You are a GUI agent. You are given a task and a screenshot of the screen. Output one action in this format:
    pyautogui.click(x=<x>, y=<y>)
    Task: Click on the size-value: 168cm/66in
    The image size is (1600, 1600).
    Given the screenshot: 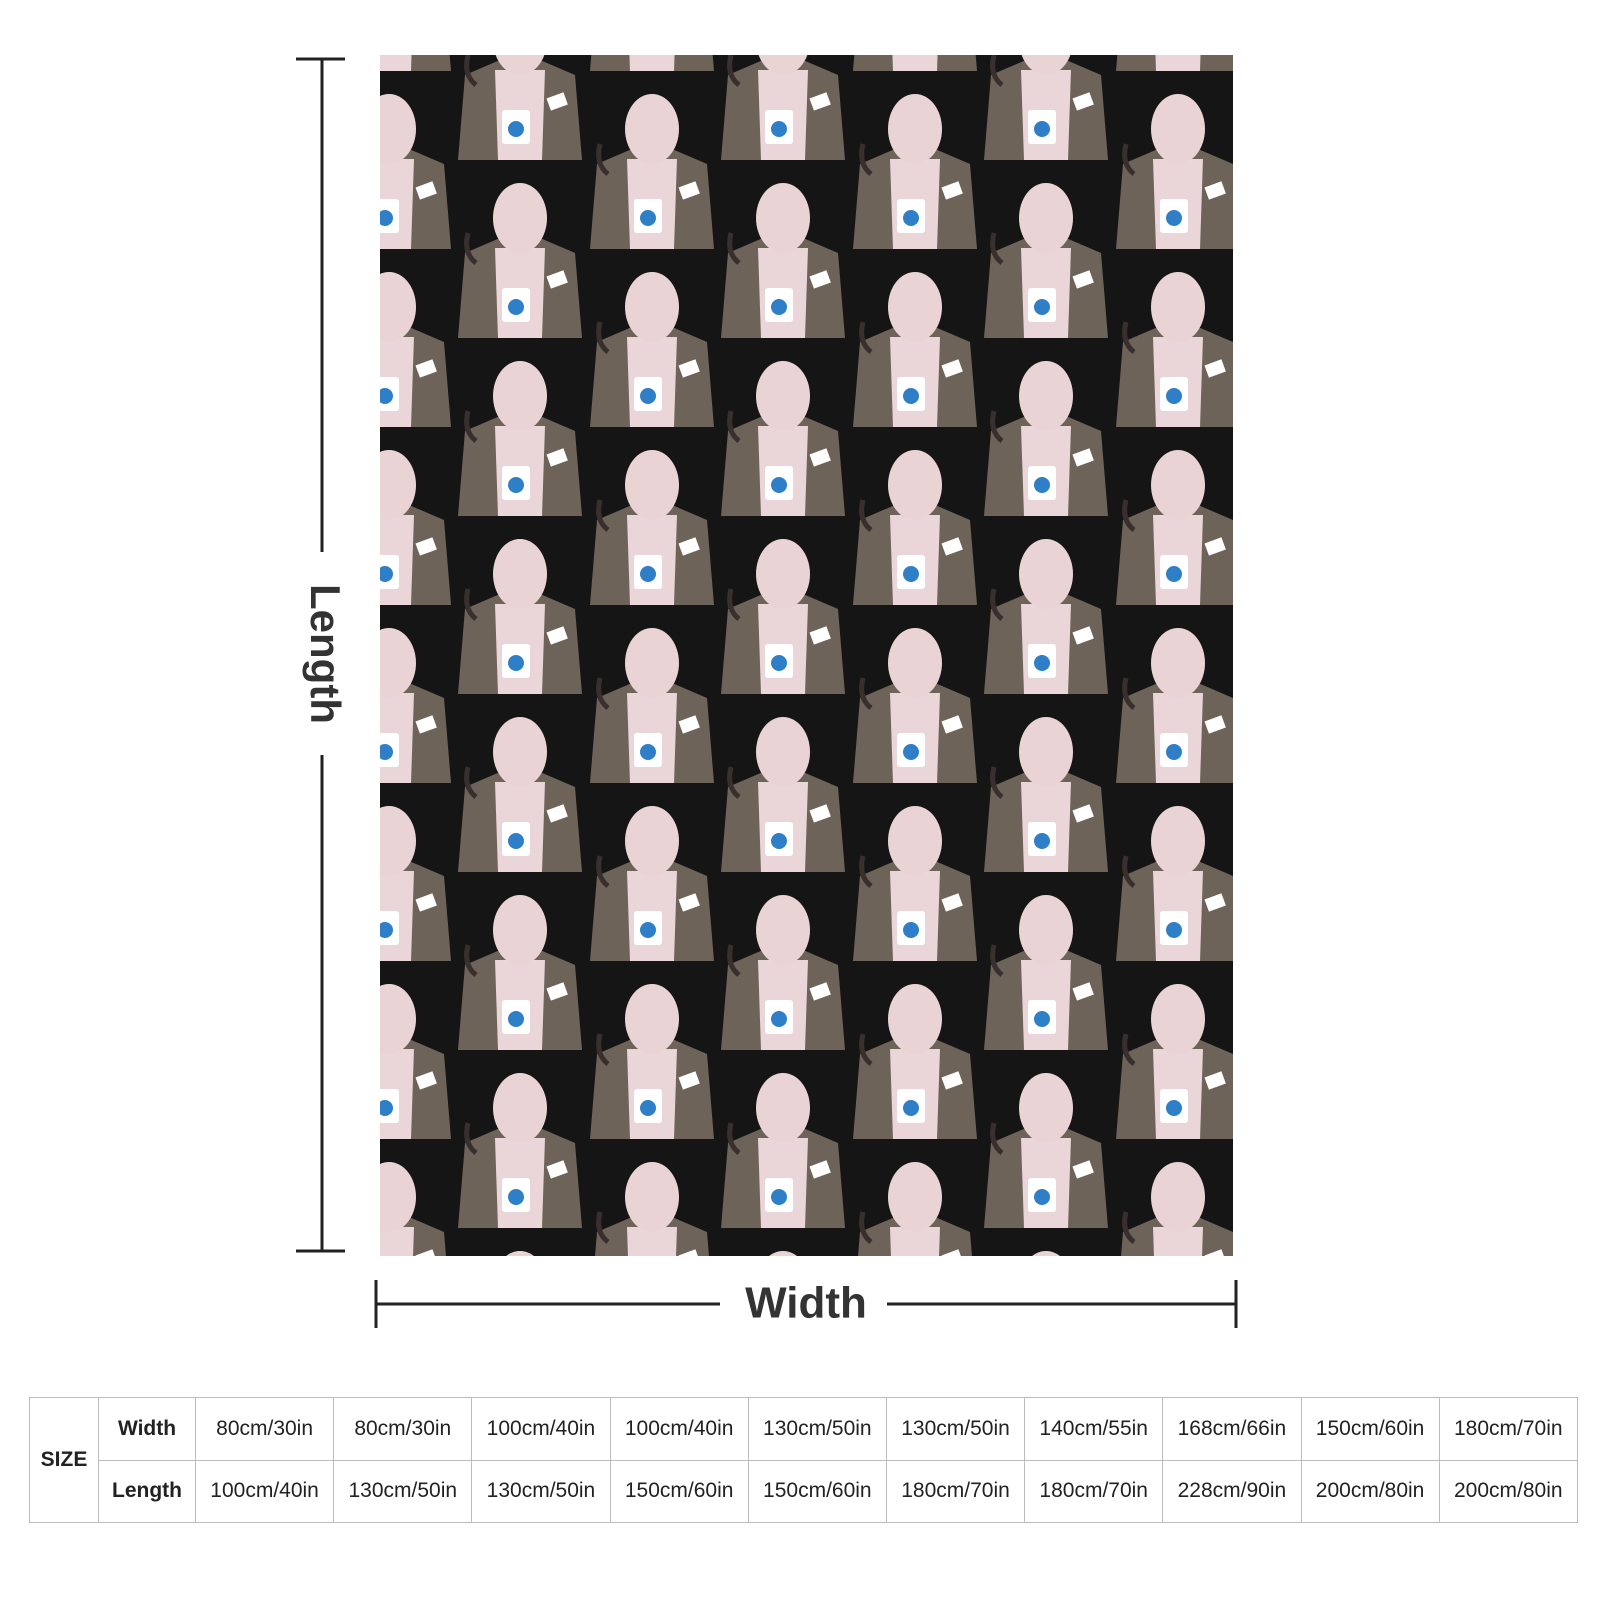 What is the action you would take?
    pyautogui.click(x=1232, y=1429)
    